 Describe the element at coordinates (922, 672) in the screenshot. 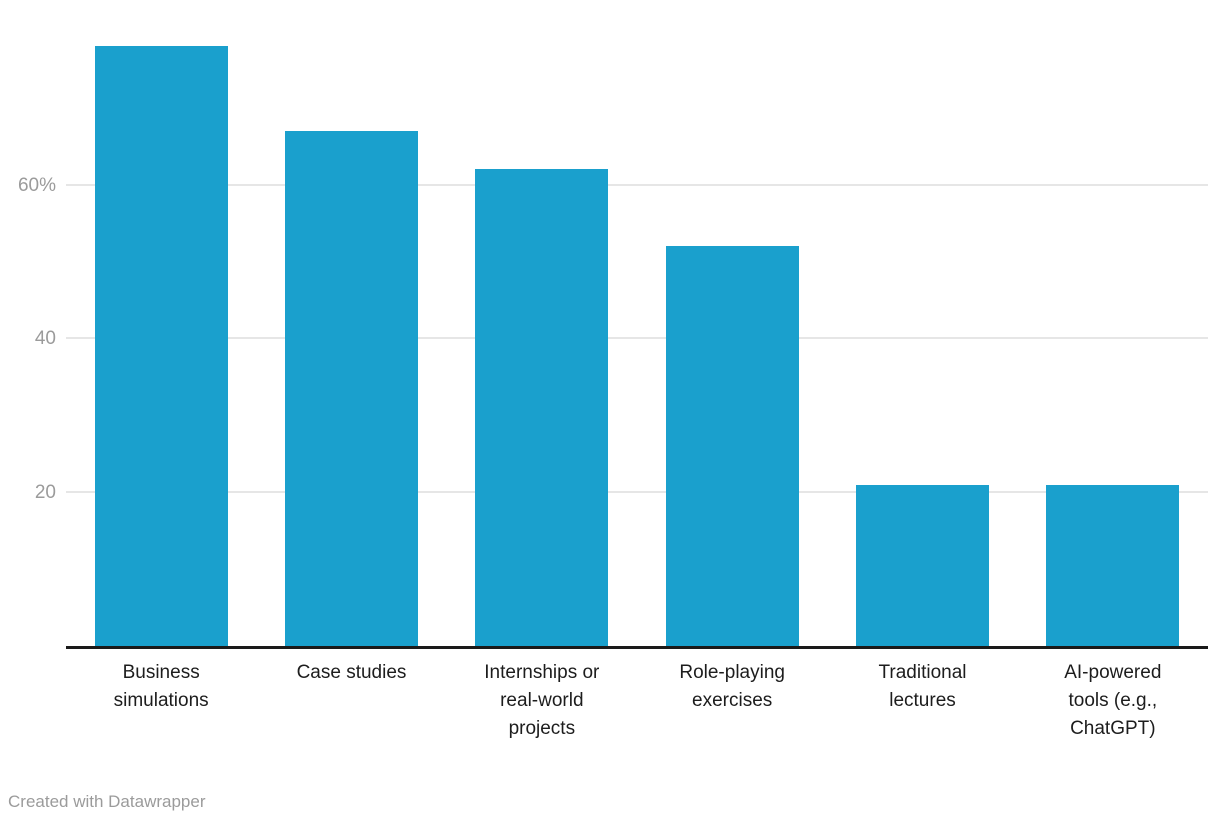

I see `x-category-label-line: Traditional` at that location.